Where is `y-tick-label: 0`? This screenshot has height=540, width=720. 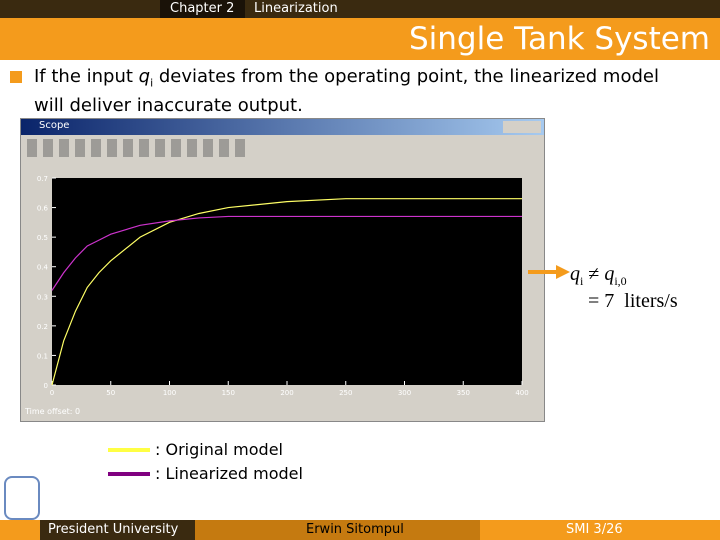
y-tick-label: 0 is located at coordinates (46, 386).